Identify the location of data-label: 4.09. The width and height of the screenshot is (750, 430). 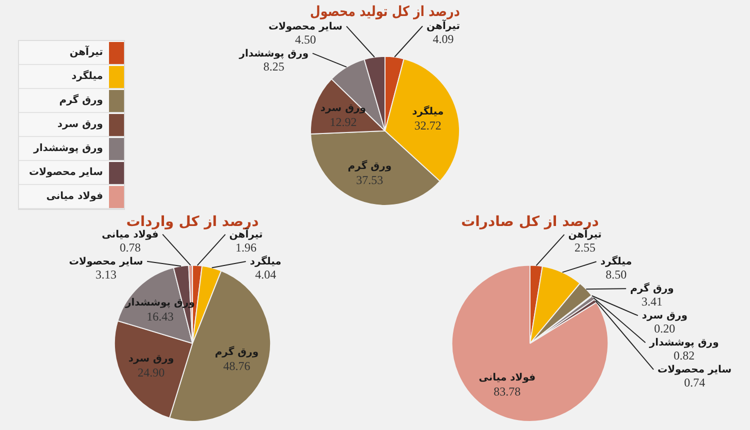
(443, 39).